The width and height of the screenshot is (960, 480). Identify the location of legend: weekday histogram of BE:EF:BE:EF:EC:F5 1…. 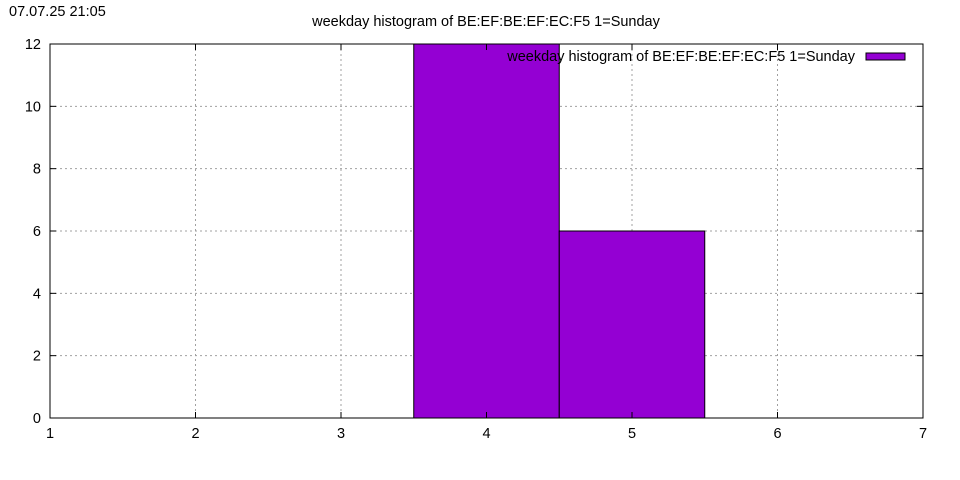
(706, 57).